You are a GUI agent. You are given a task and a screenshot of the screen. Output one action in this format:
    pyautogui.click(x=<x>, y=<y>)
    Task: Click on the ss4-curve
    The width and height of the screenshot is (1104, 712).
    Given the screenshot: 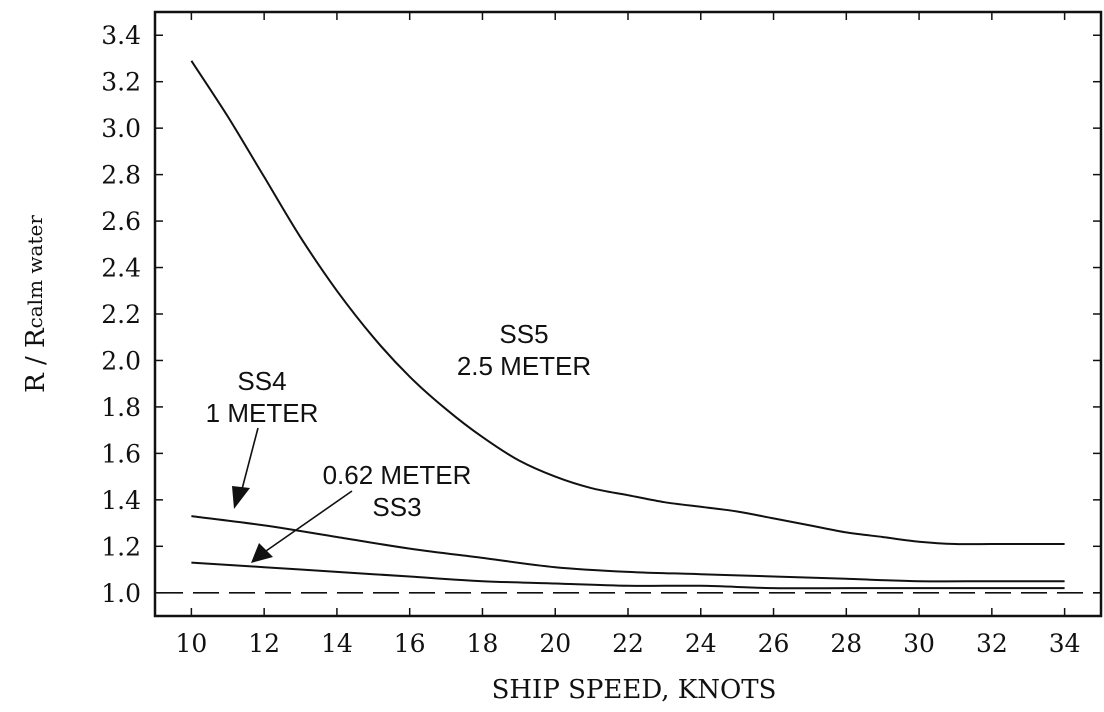 What is the action you would take?
    pyautogui.click(x=628, y=549)
    